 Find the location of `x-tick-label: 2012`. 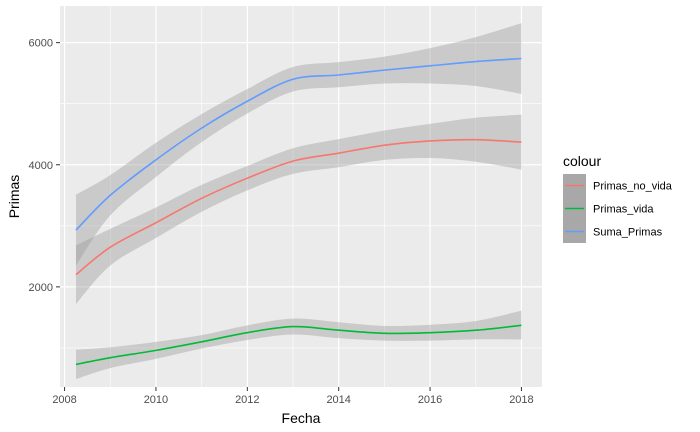

x-tick-label: 2012 is located at coordinates (247, 400).